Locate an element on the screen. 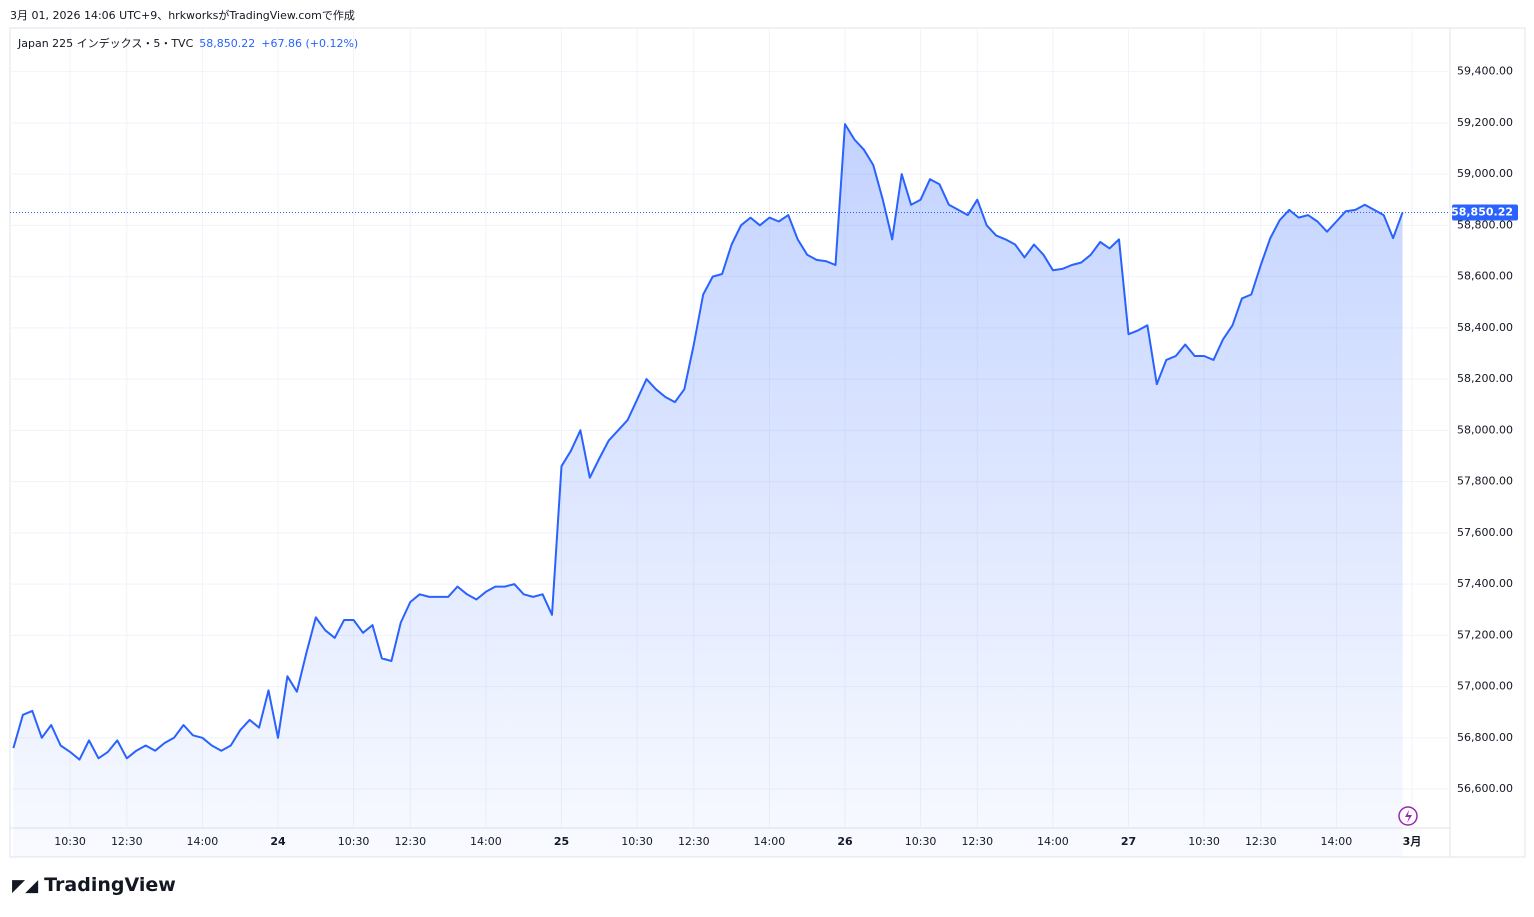 This screenshot has width=1534, height=917. y-tick-label: 56,600.00 is located at coordinates (1485, 788).